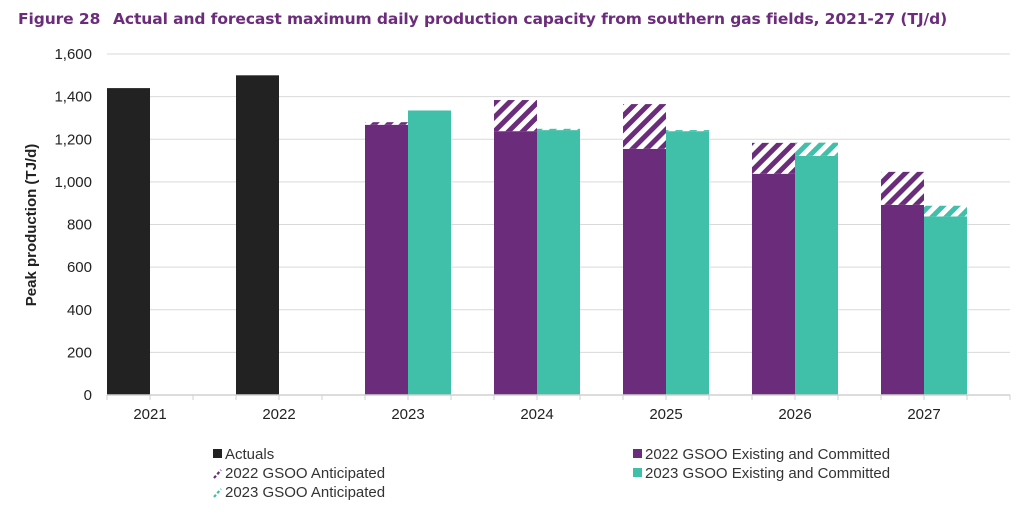 The image size is (1025, 515). Describe the element at coordinates (249, 454) in the screenshot. I see `legend-label: Actuals` at that location.